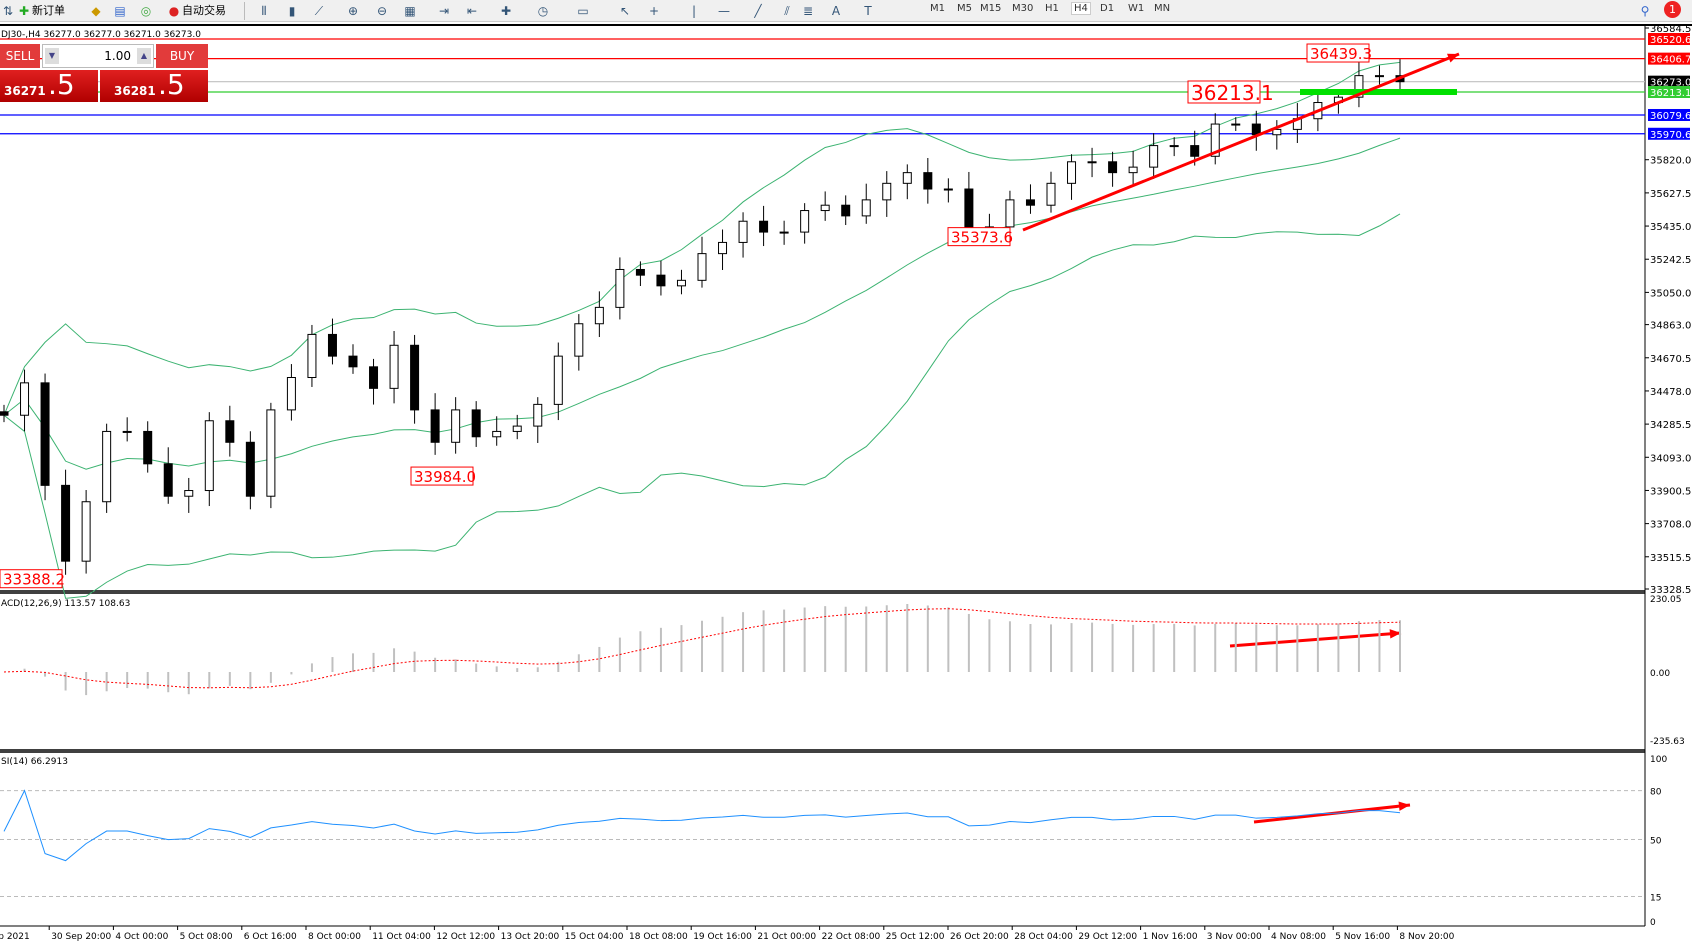 This screenshot has width=1692, height=943. What do you see at coordinates (353, 11) in the screenshot?
I see `zoom-in-button: ⊕` at bounding box center [353, 11].